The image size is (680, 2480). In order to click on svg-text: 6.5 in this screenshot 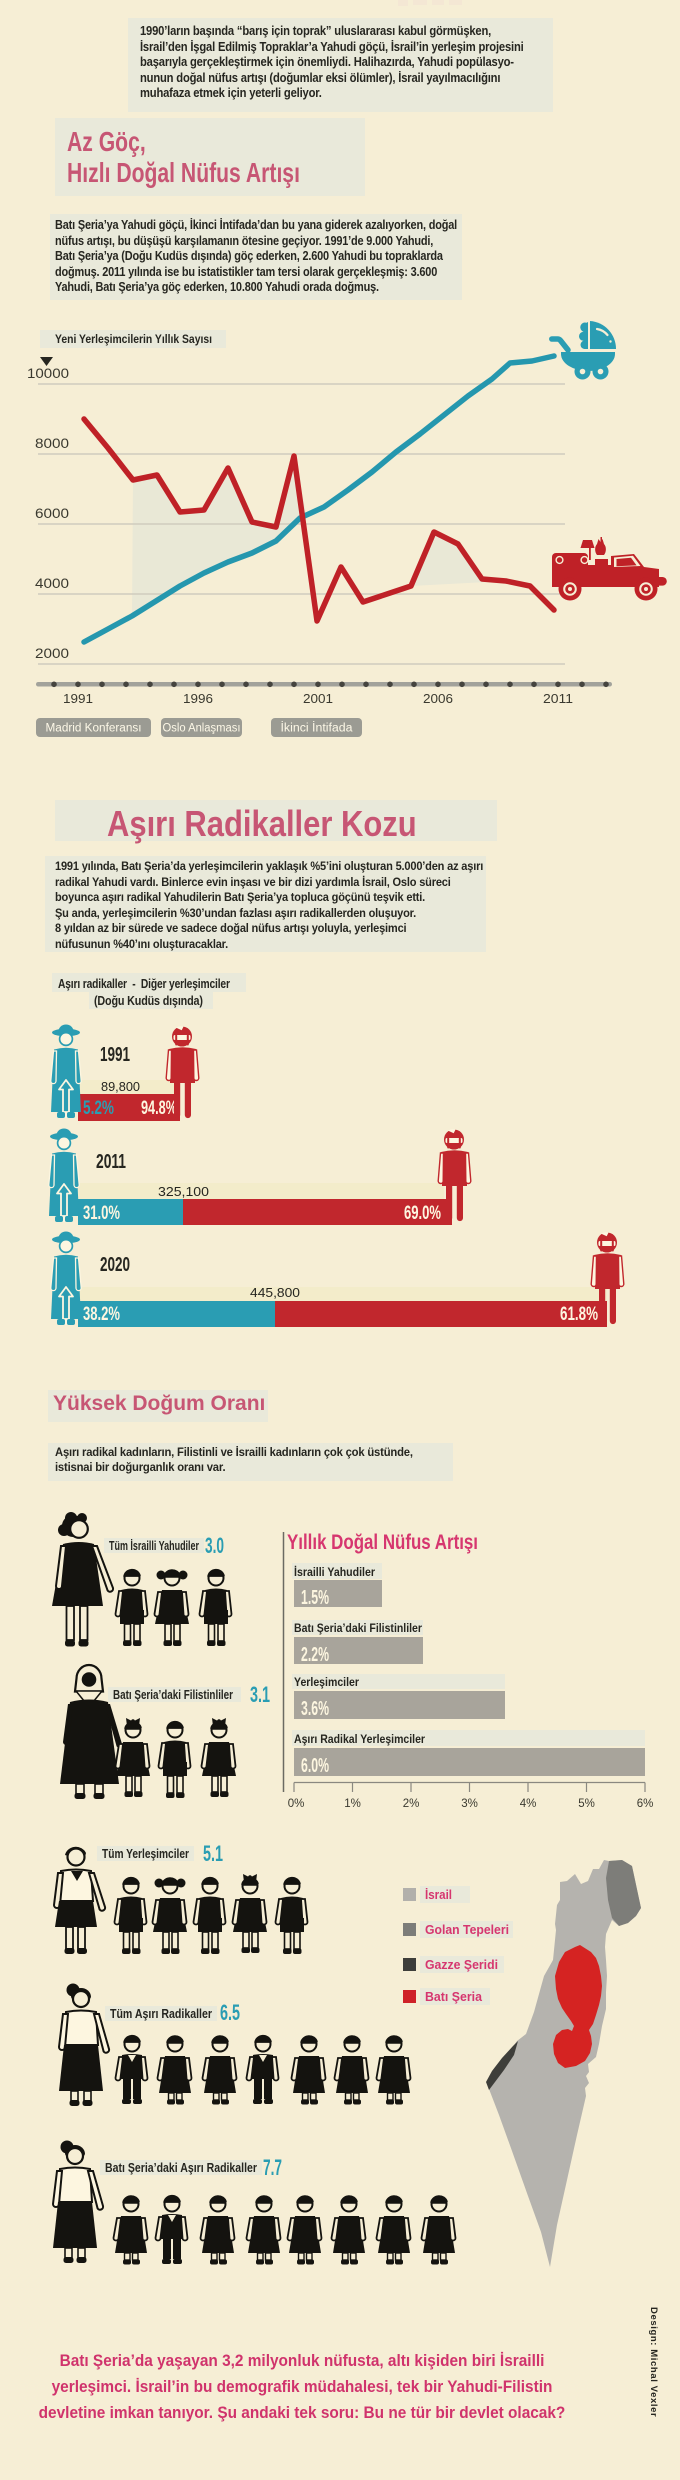, I will do `click(230, 2012)`.